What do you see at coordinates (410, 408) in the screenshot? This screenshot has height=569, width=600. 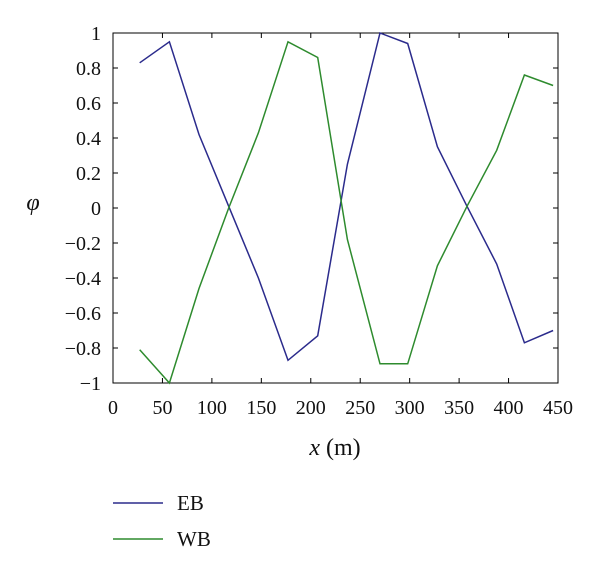 I see `x-tick-label: 300` at bounding box center [410, 408].